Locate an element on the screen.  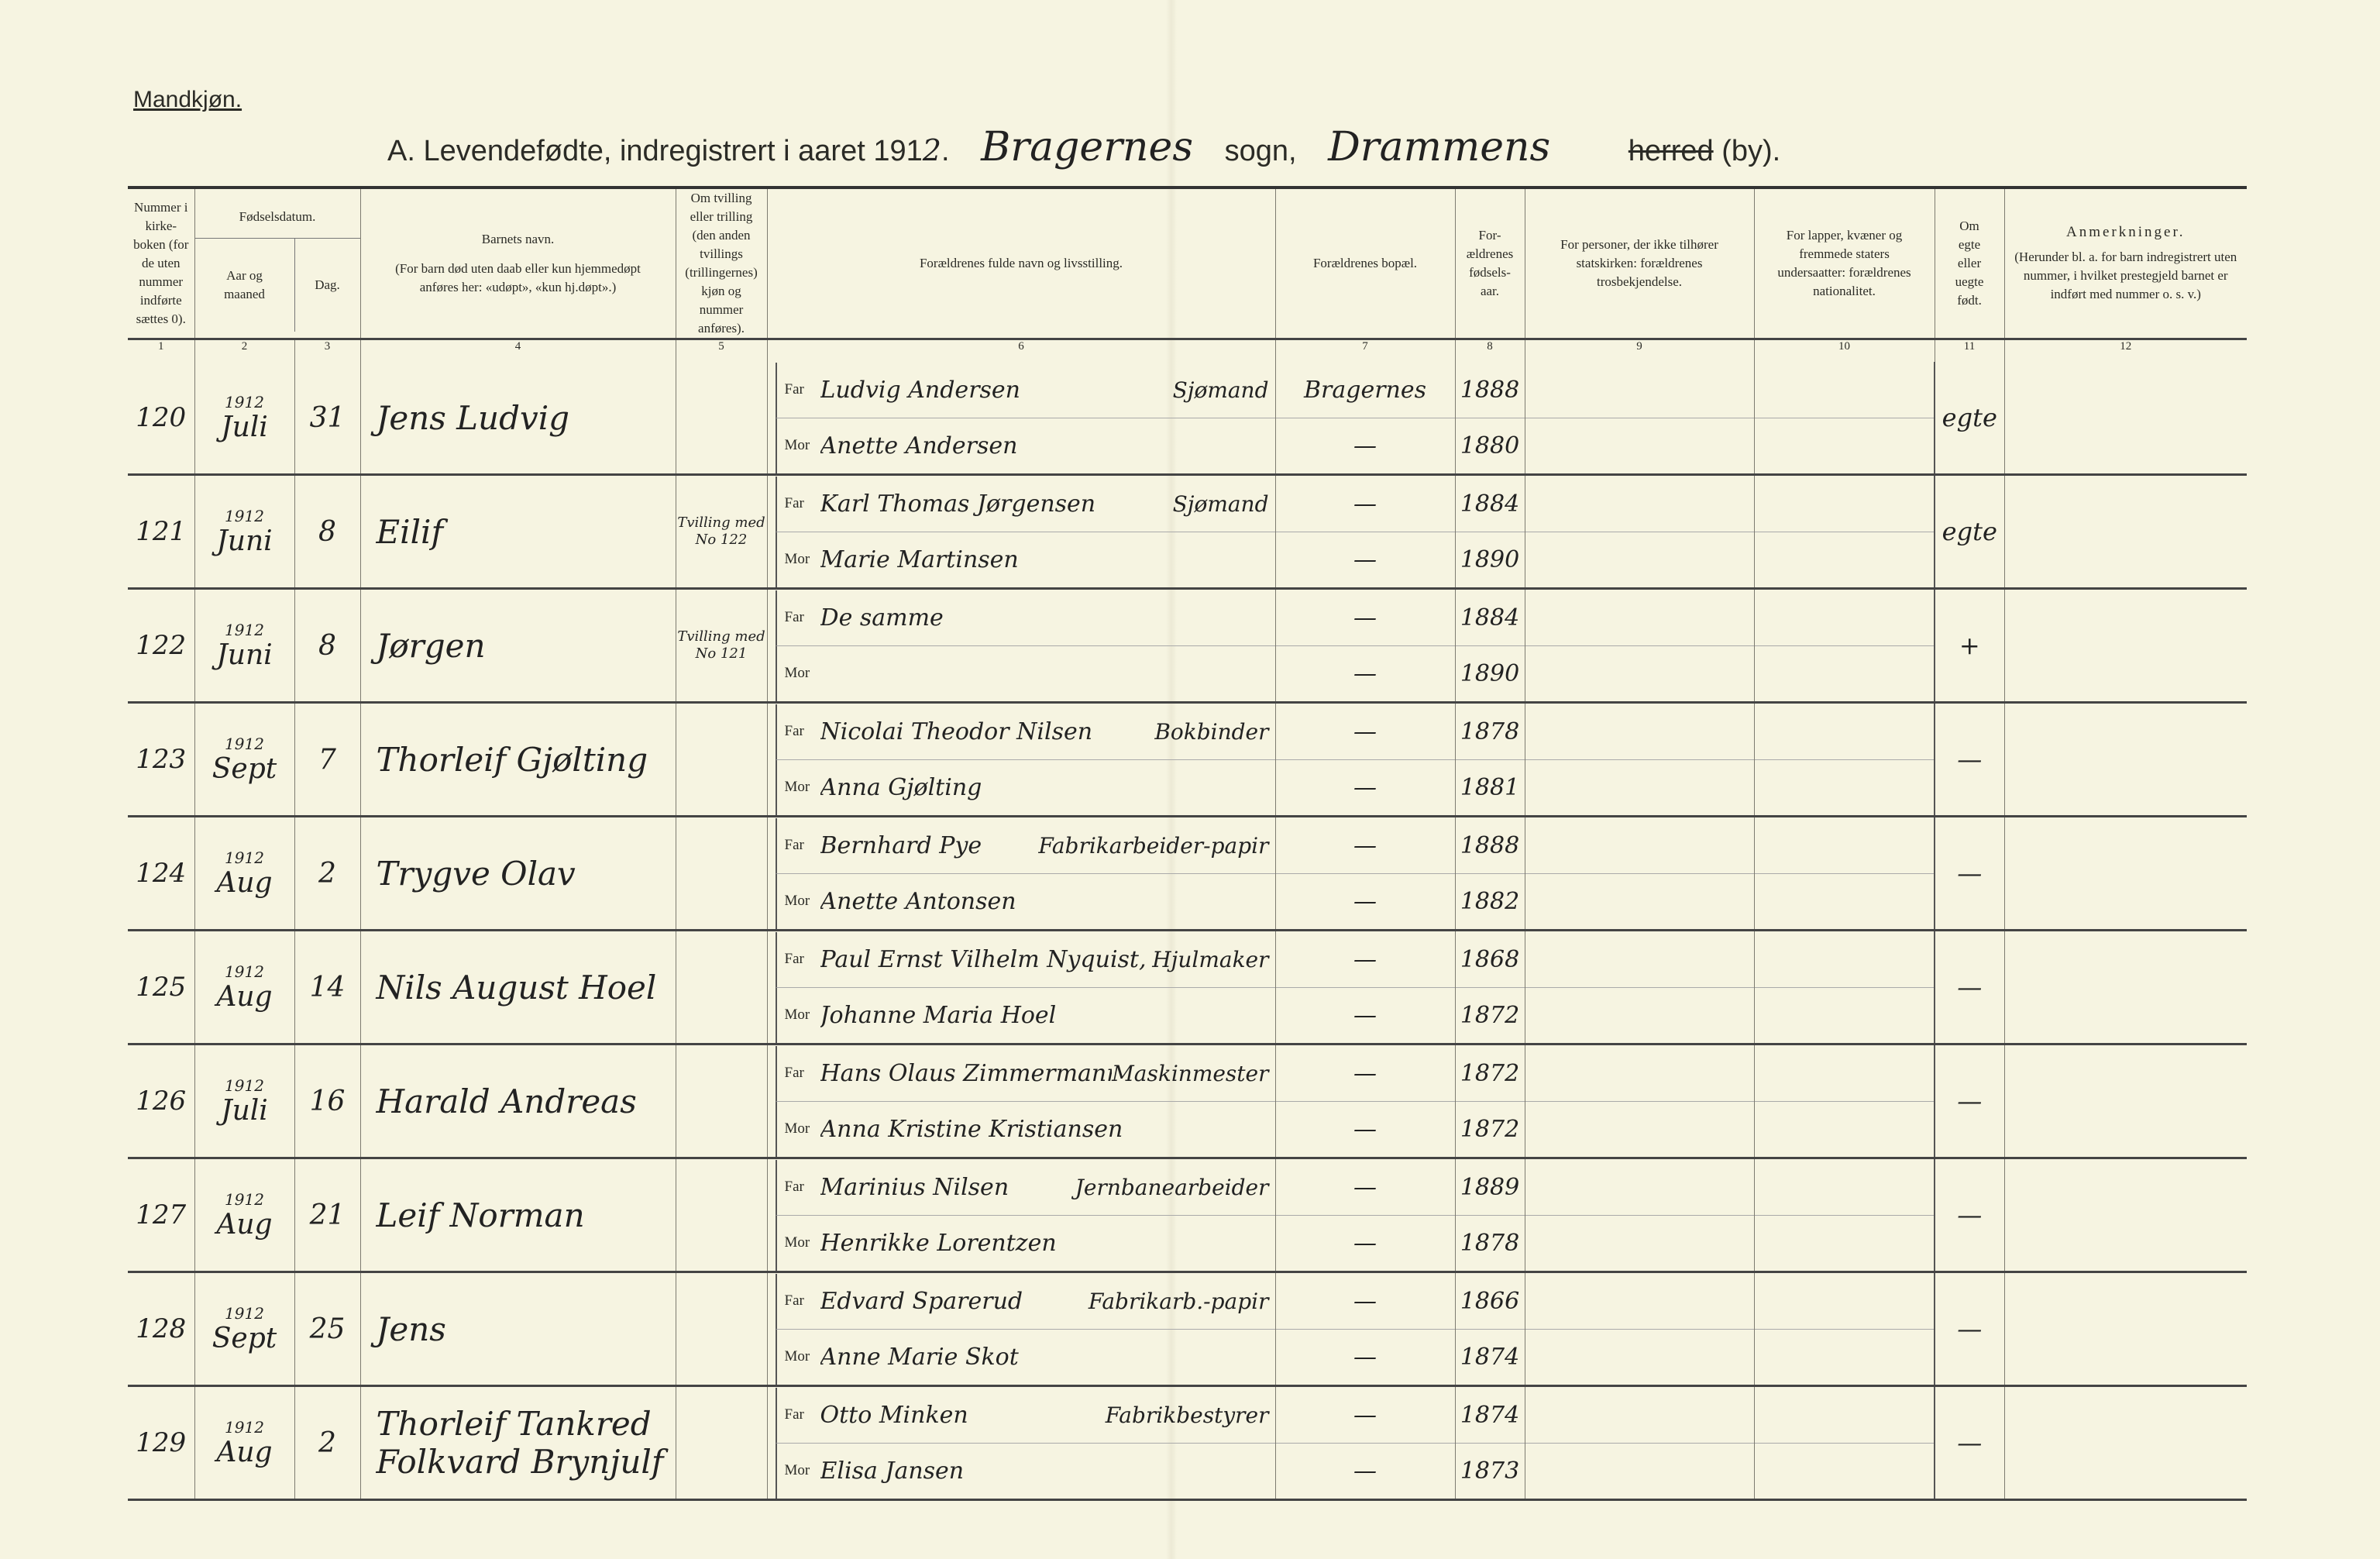
child-name: Thorleif Gjølting is located at coordinates (517, 760).